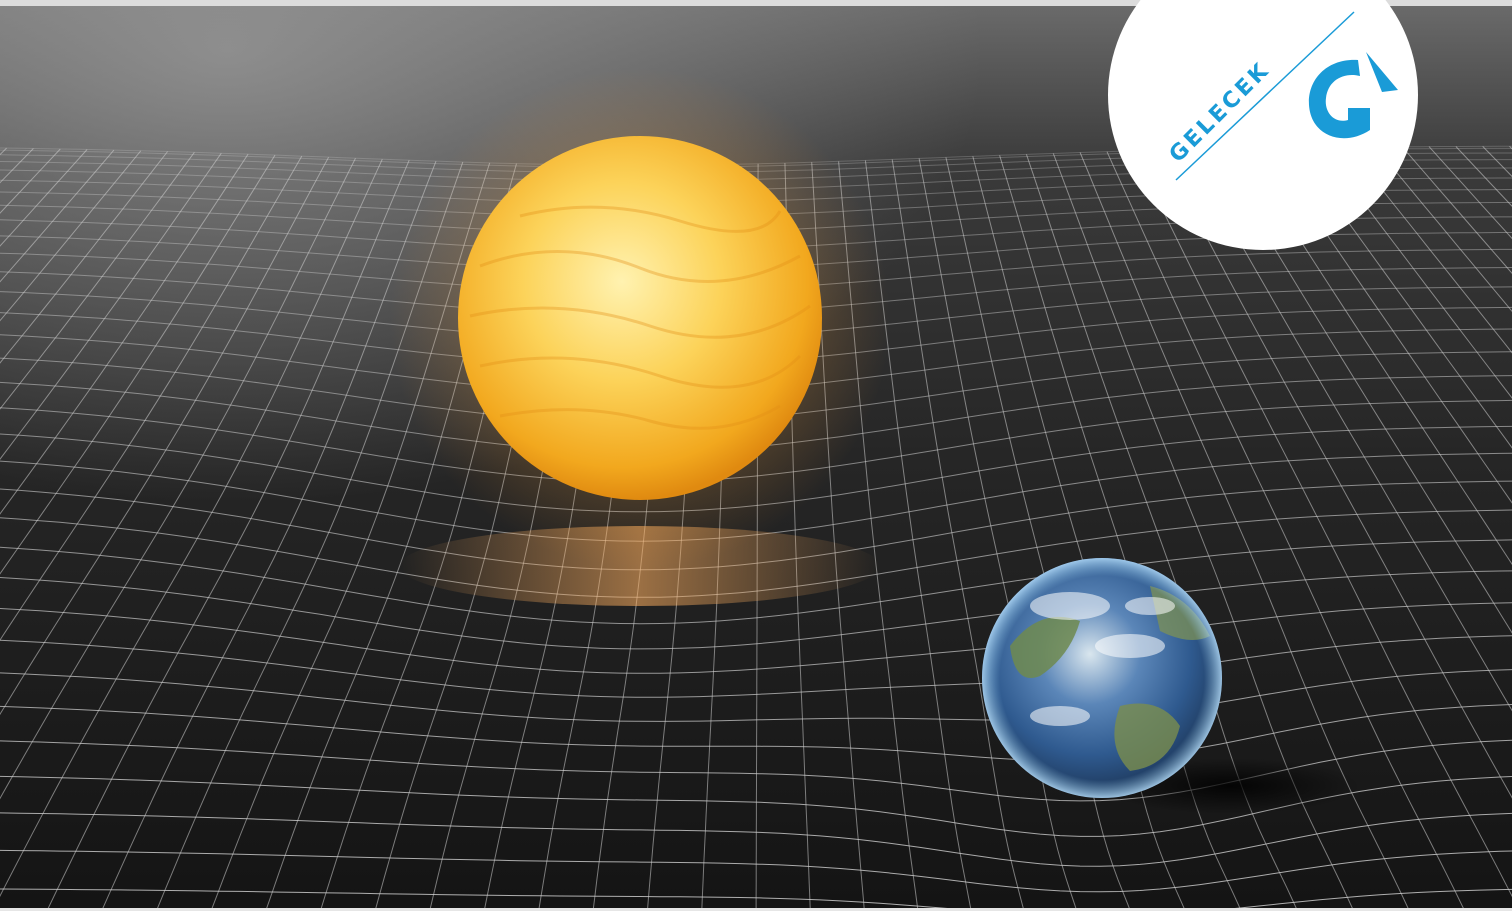  I want to click on logo-monogram-icon, so click(1353, 95).